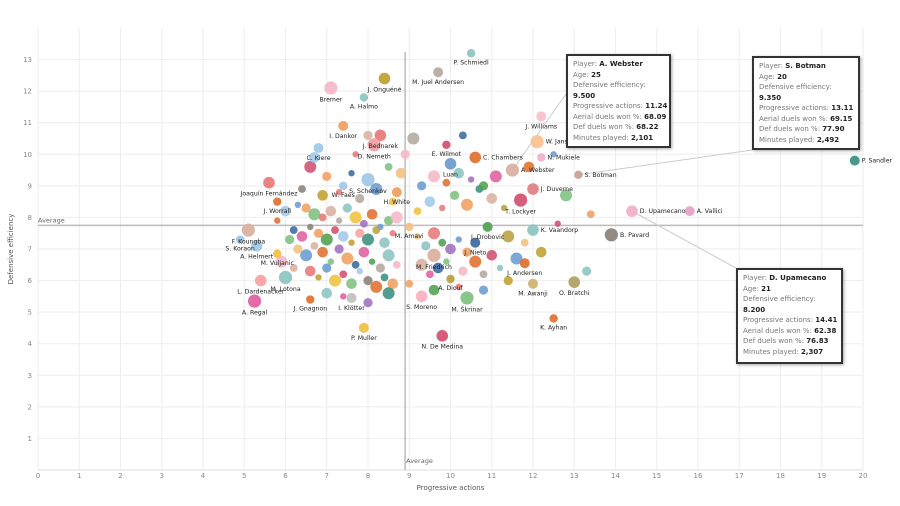  What do you see at coordinates (30, 376) in the screenshot?
I see `y-tick-label: 3` at bounding box center [30, 376].